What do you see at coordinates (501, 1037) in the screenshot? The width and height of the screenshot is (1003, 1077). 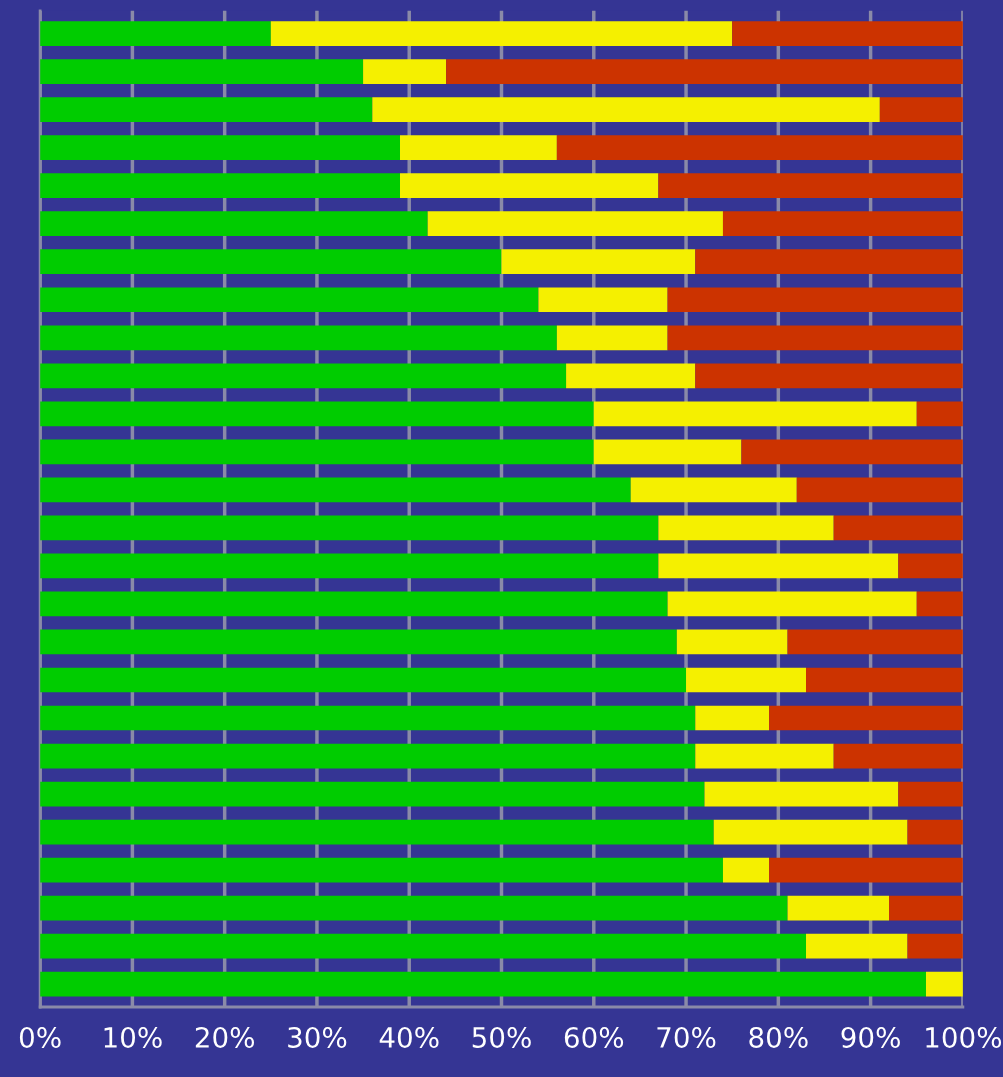 I see `x-tick-label: 50%` at bounding box center [501, 1037].